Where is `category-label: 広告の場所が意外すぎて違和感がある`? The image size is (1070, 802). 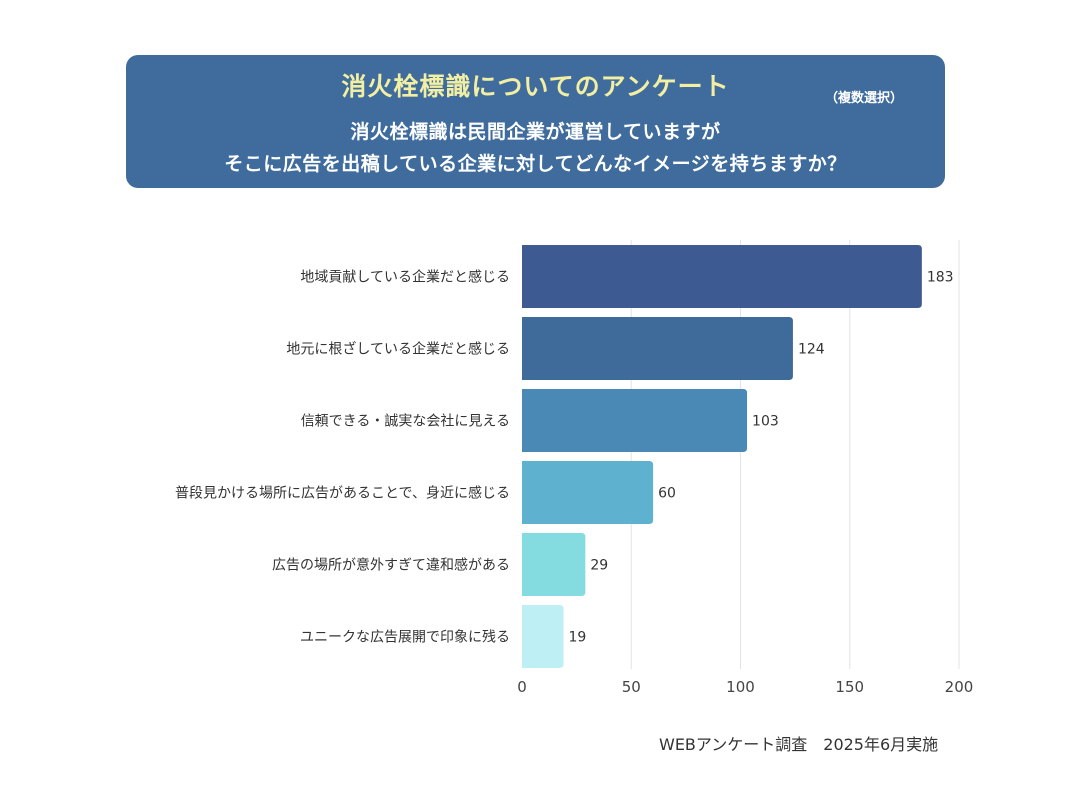
category-label: 広告の場所が意外すぎて違和感がある is located at coordinates (391, 565).